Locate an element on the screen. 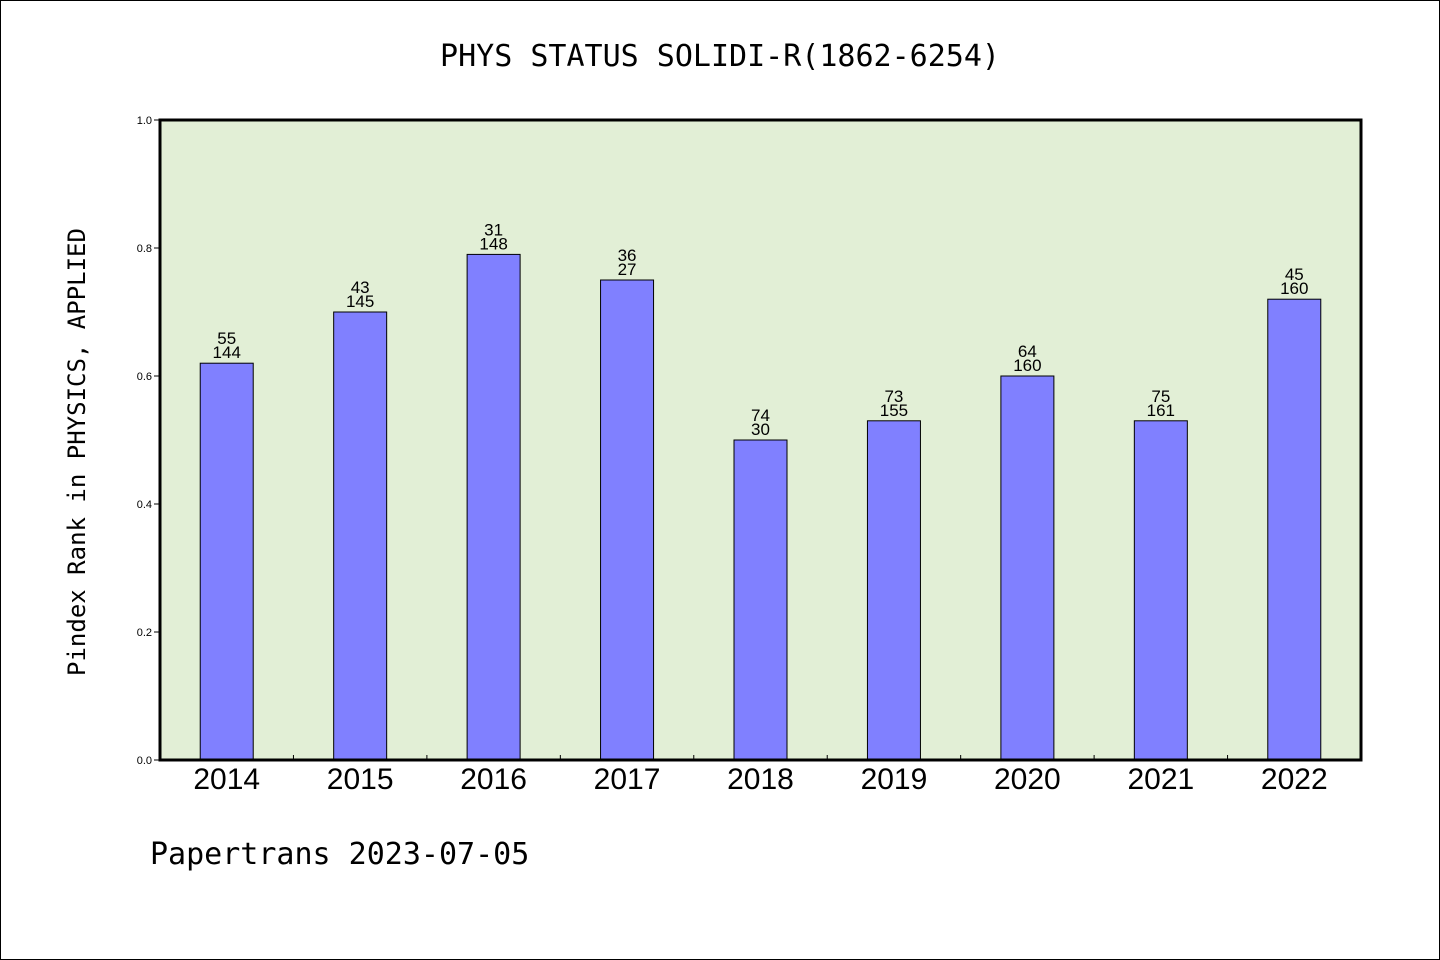 This screenshot has width=1440, height=960. data-label-bottom-2021: 161 is located at coordinates (1161, 410).